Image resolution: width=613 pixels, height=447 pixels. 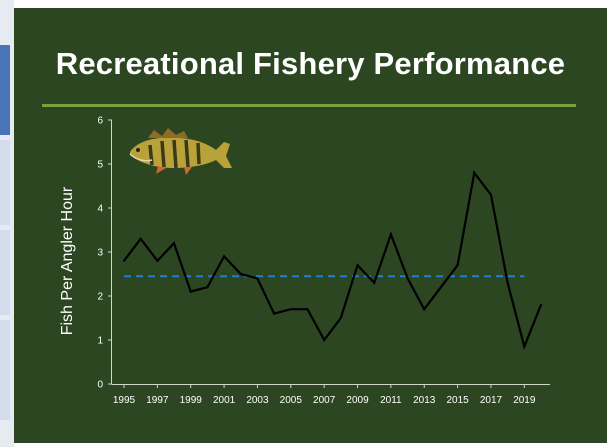 What do you see at coordinates (191, 400) in the screenshot?
I see `x-tick-label: 1999` at bounding box center [191, 400].